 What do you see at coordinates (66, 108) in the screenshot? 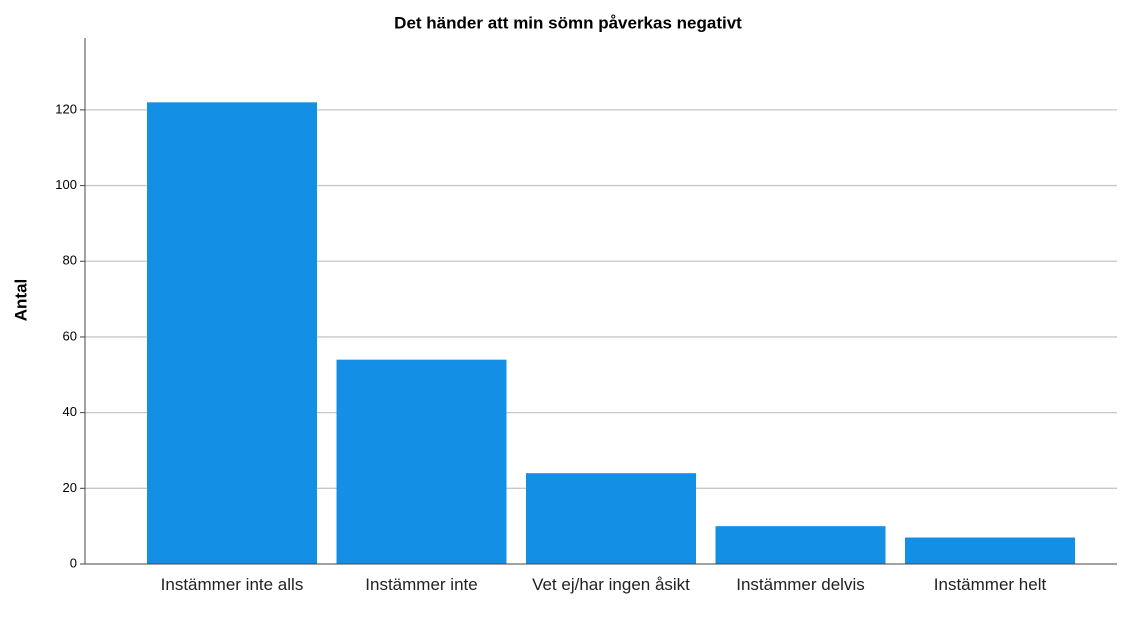
I see `y-tick-label: 120` at bounding box center [66, 108].